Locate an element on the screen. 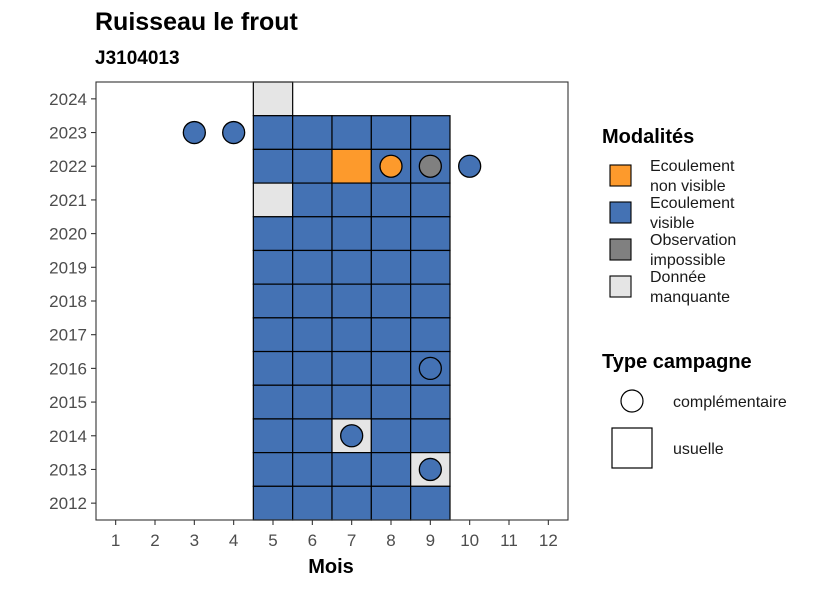 Image resolution: width=826 pixels, height=590 pixels. y-tick-label-2018: 2018 is located at coordinates (68, 301).